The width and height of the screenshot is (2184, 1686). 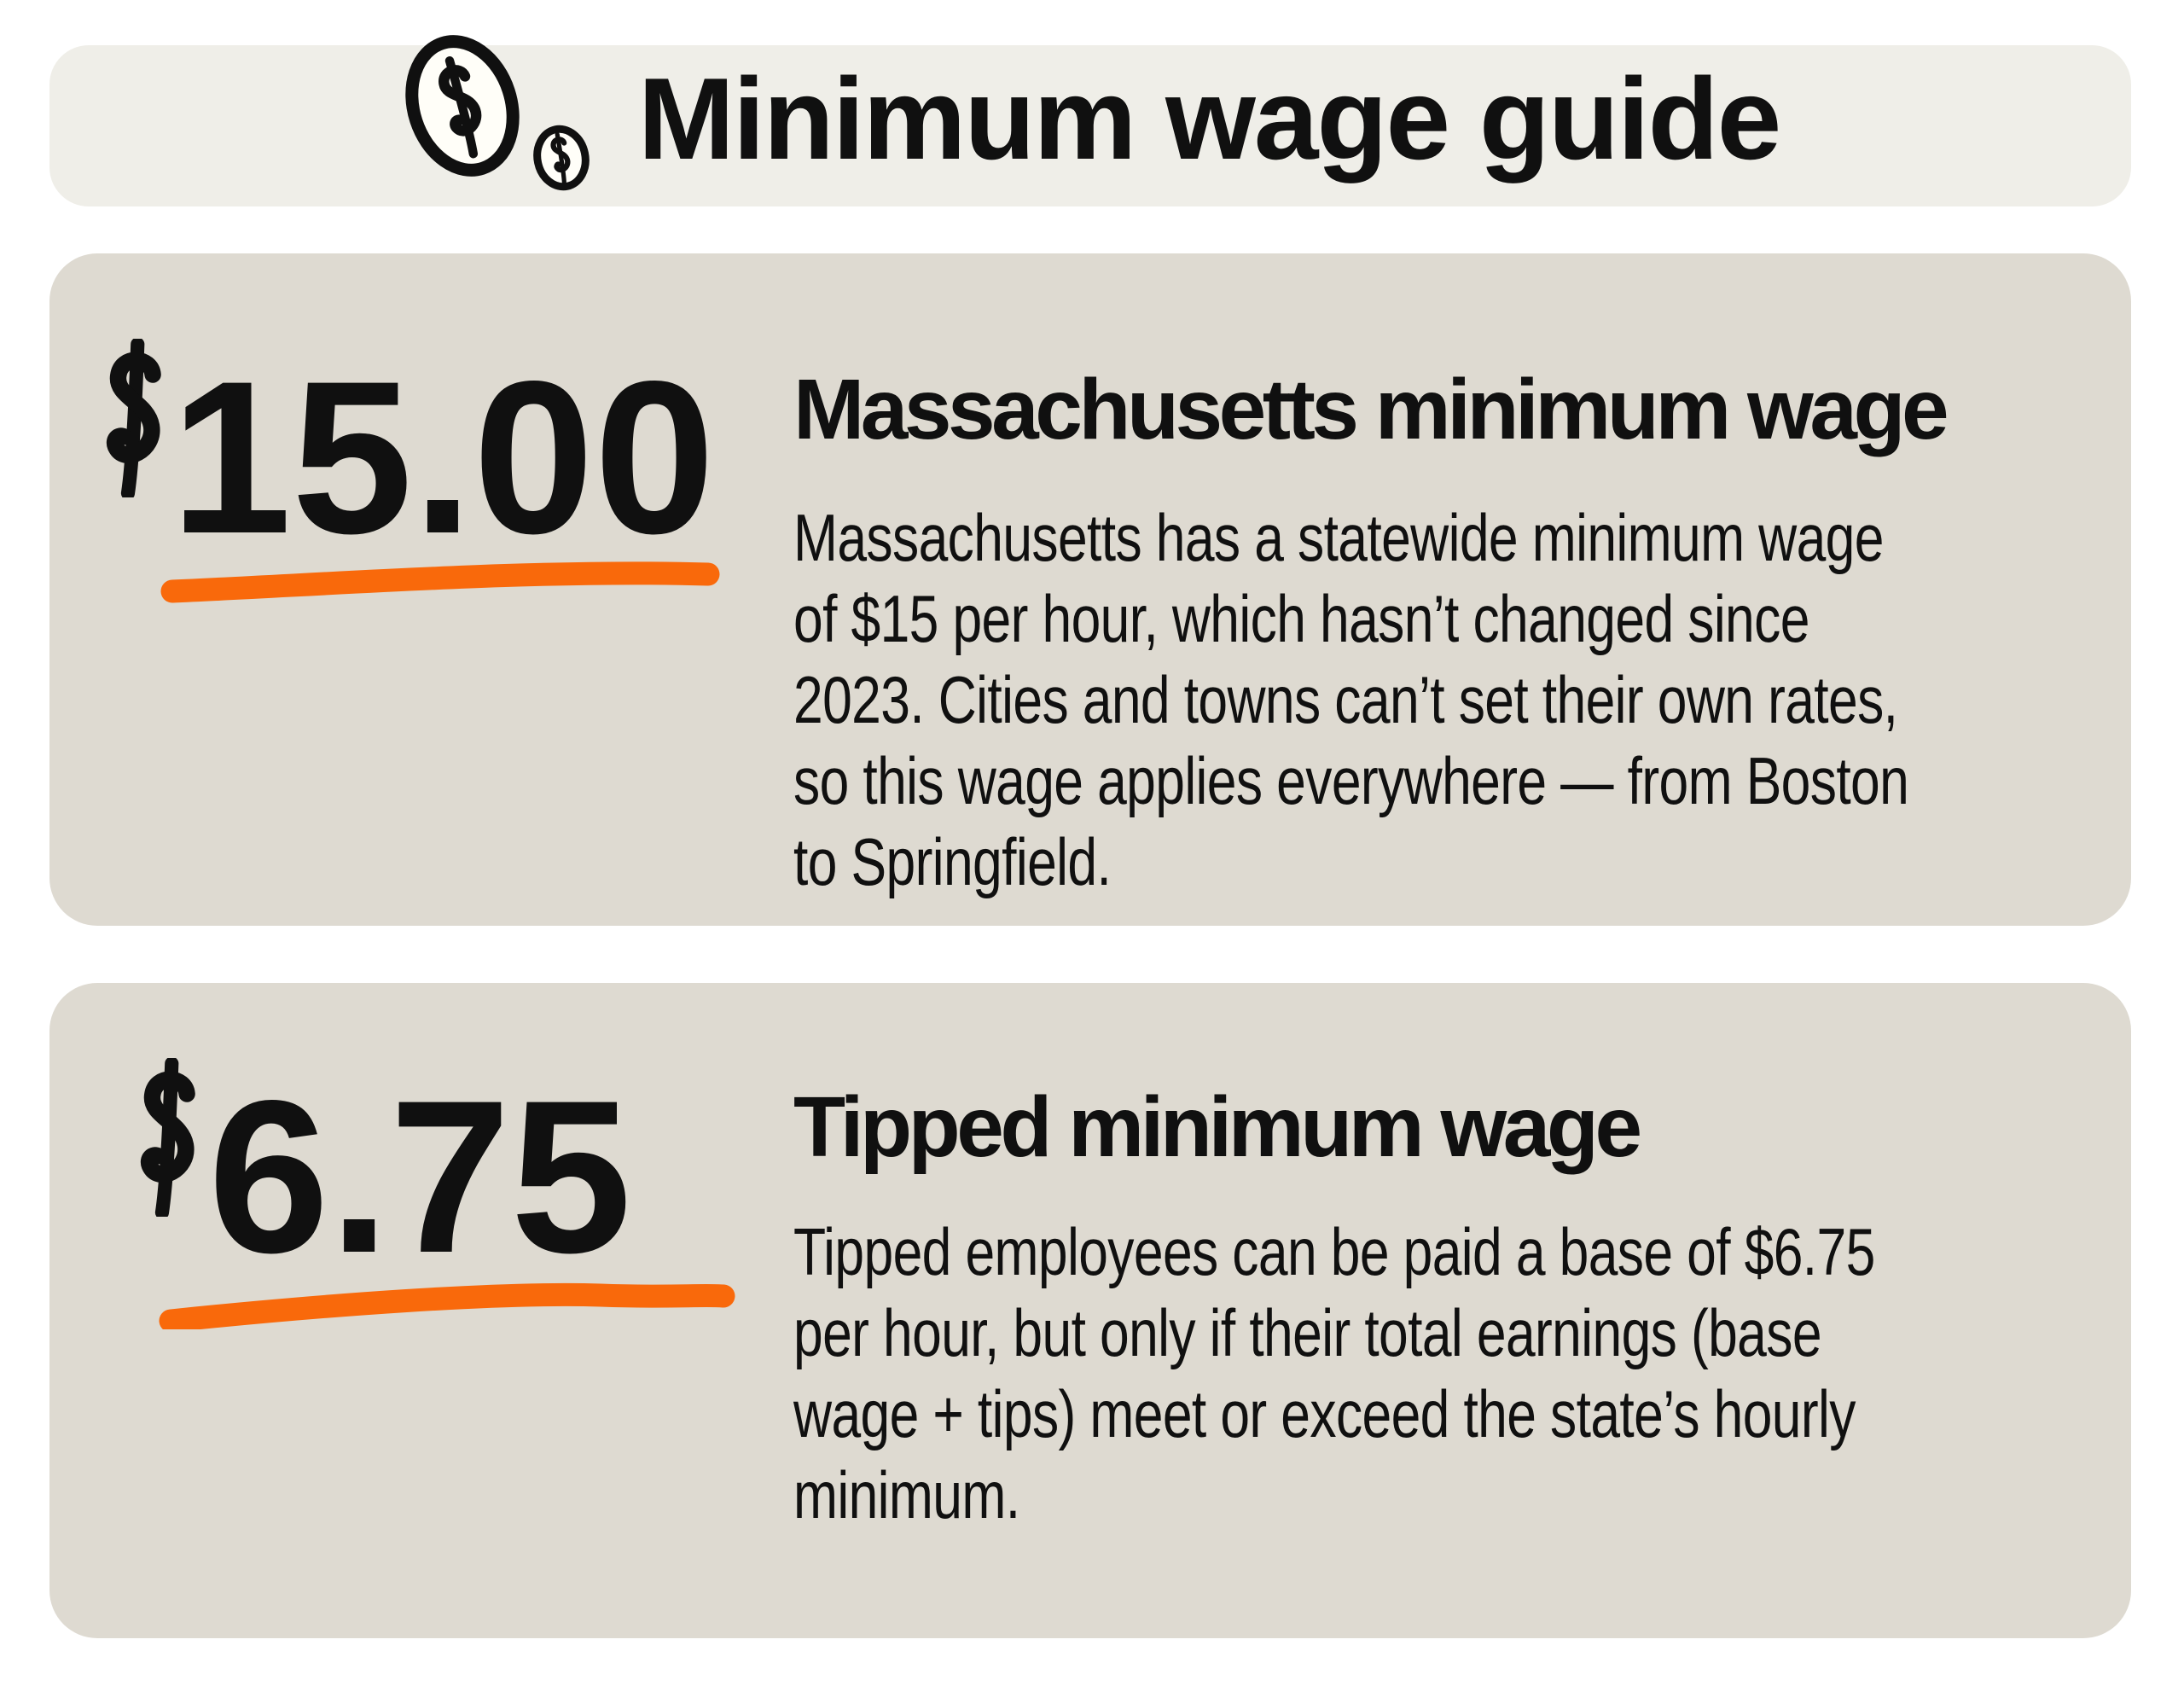 What do you see at coordinates (443, 458) in the screenshot?
I see `amount-value: 15.00` at bounding box center [443, 458].